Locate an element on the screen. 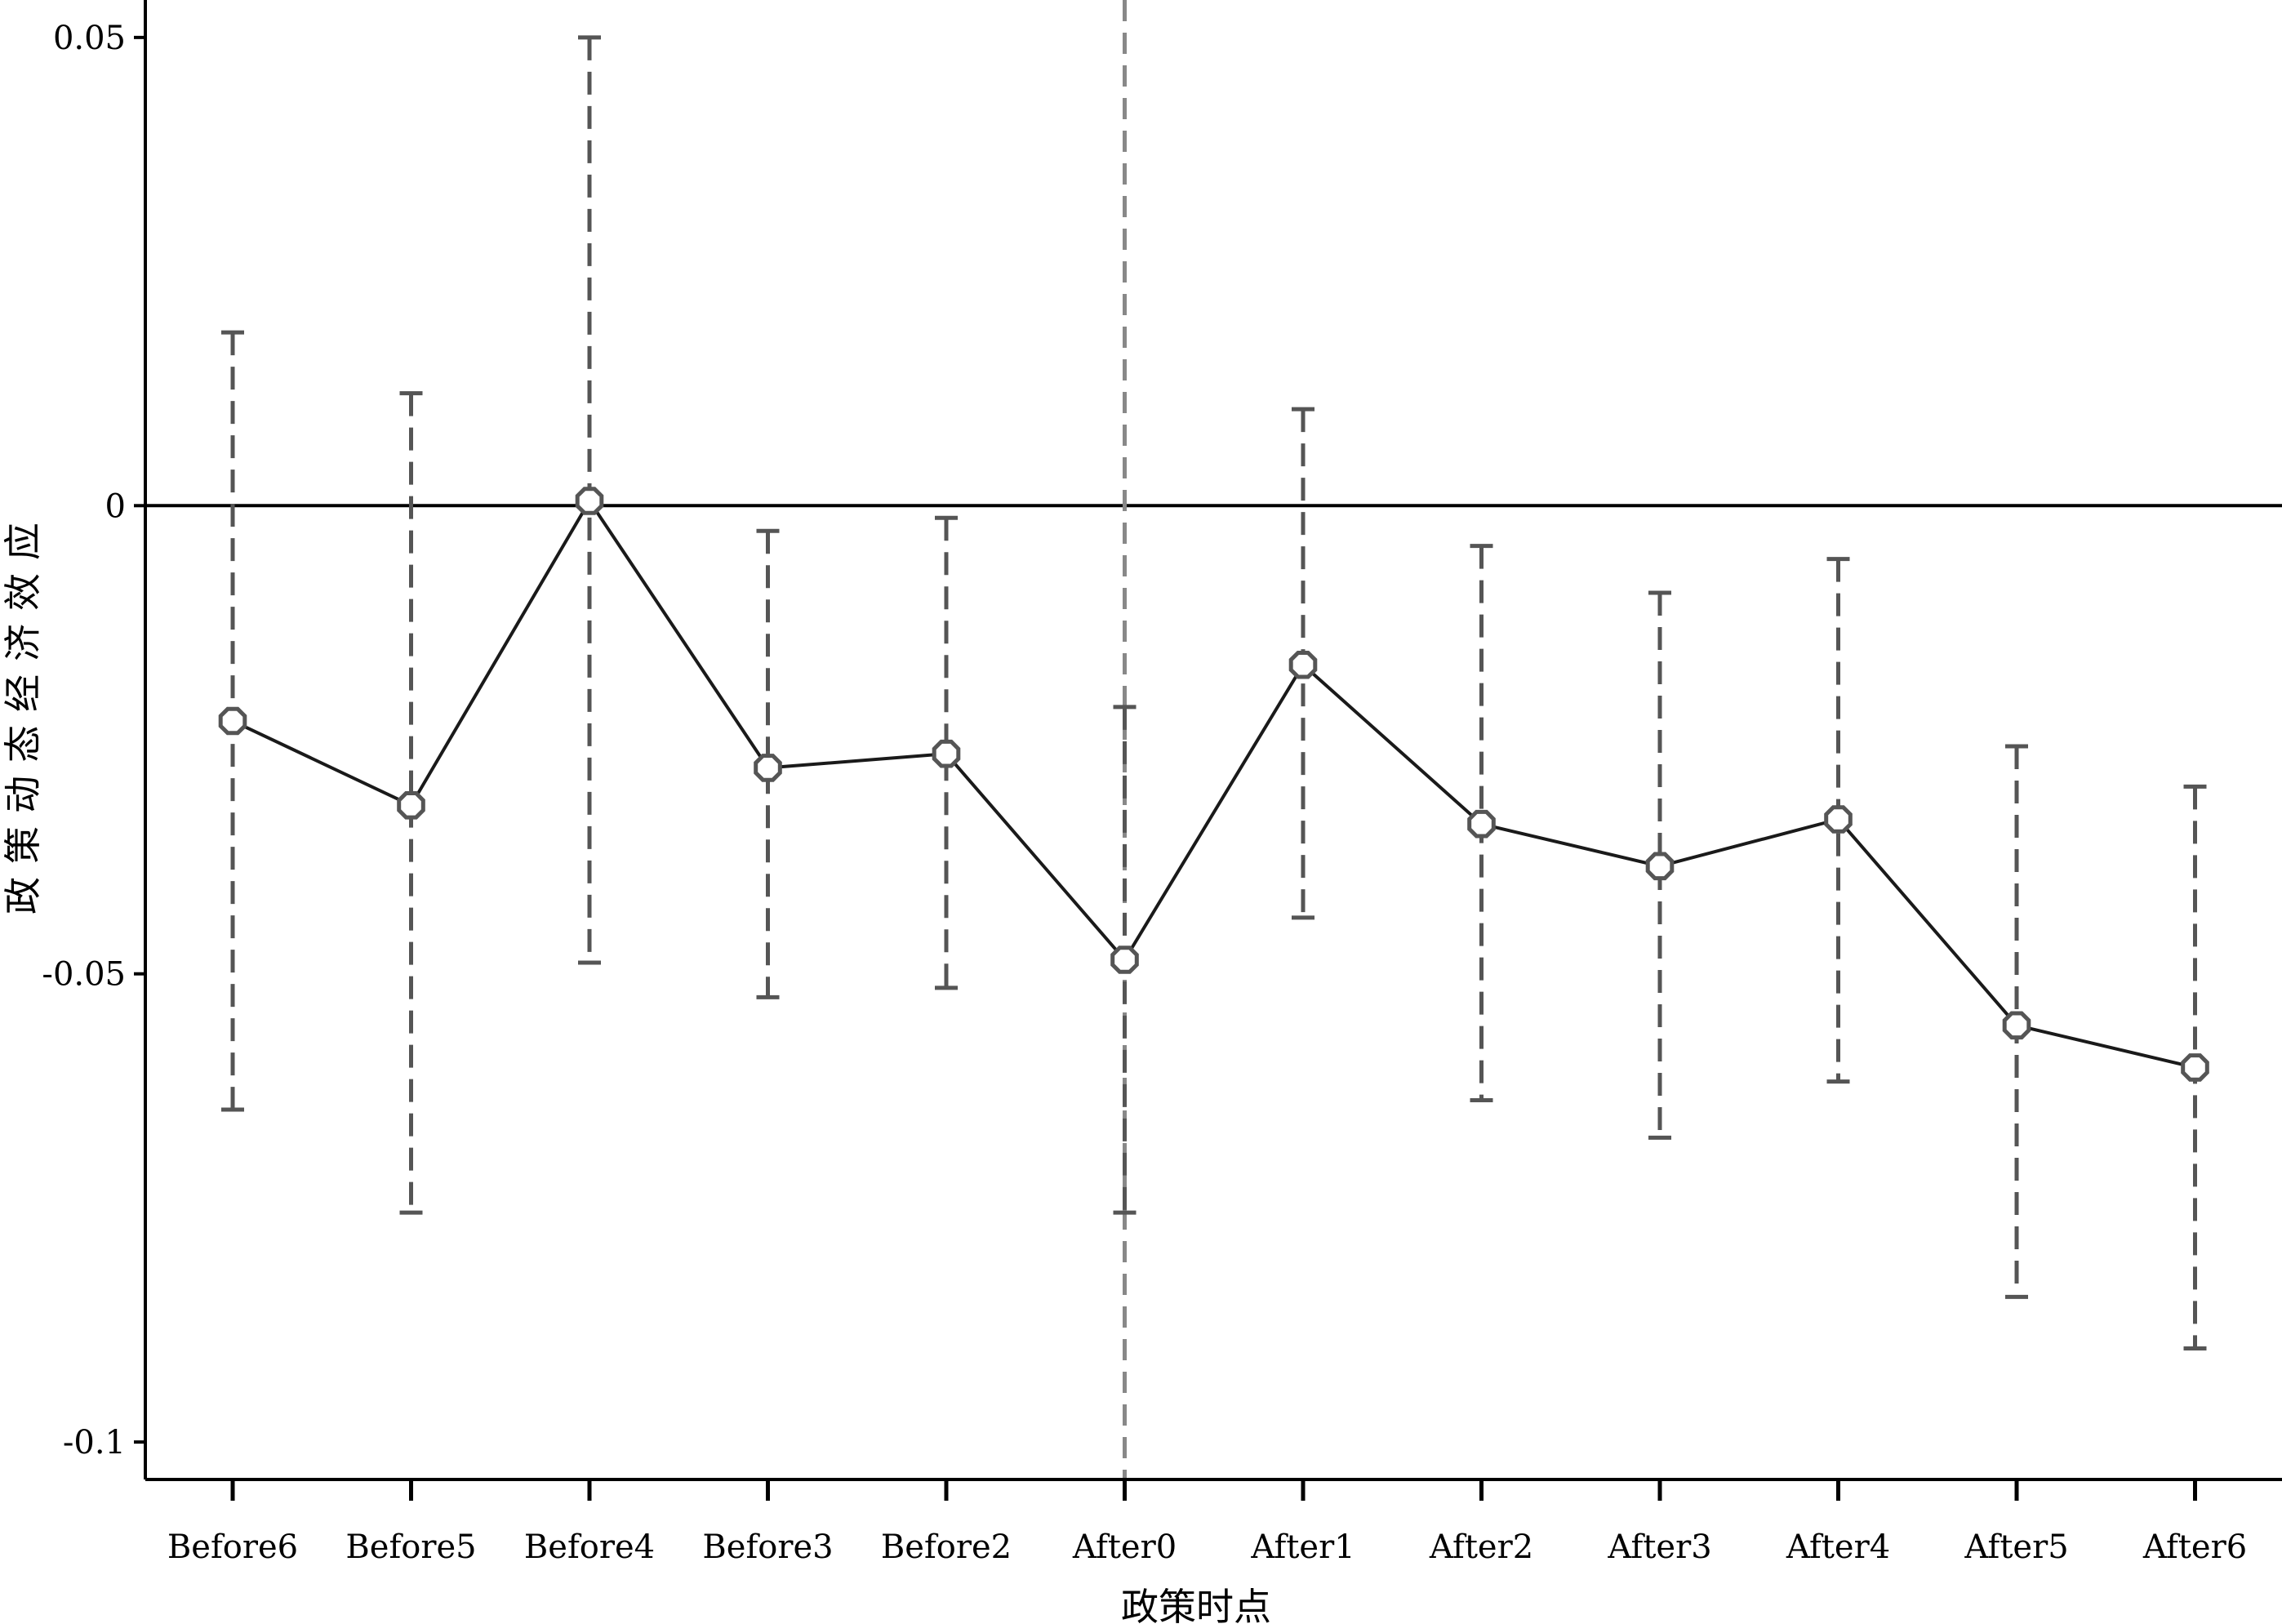 The height and width of the screenshot is (1624, 2282). x-tick-label: Before2 is located at coordinates (946, 1547).